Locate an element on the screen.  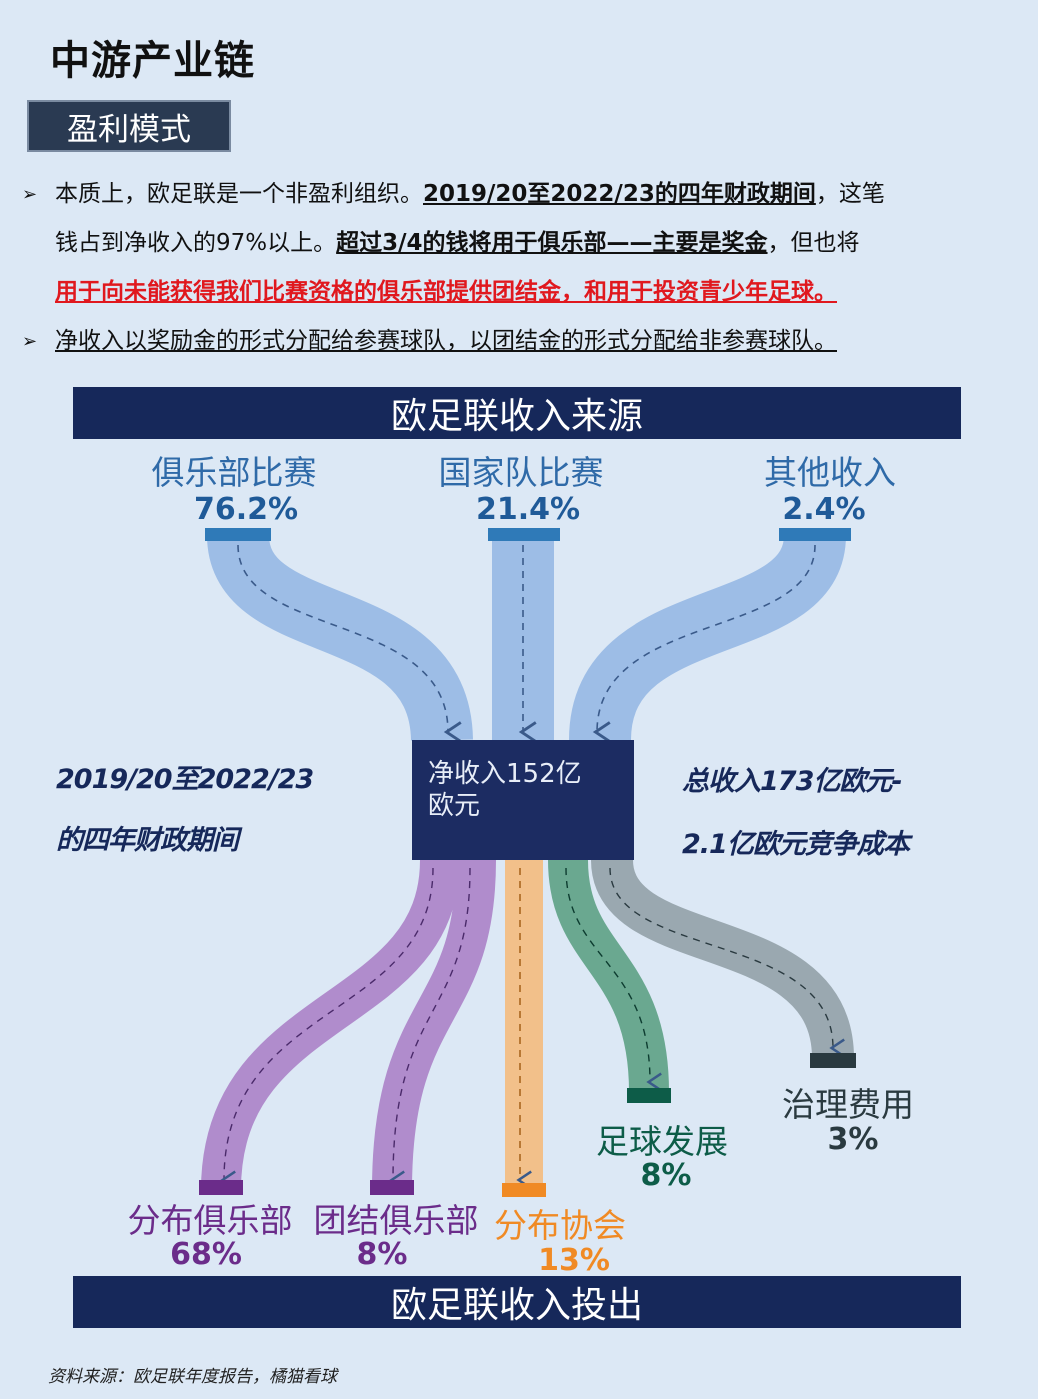
bullet-1-part-1: 本质上，欧足联是一个非盈利组织。 is located at coordinates (239, 194).